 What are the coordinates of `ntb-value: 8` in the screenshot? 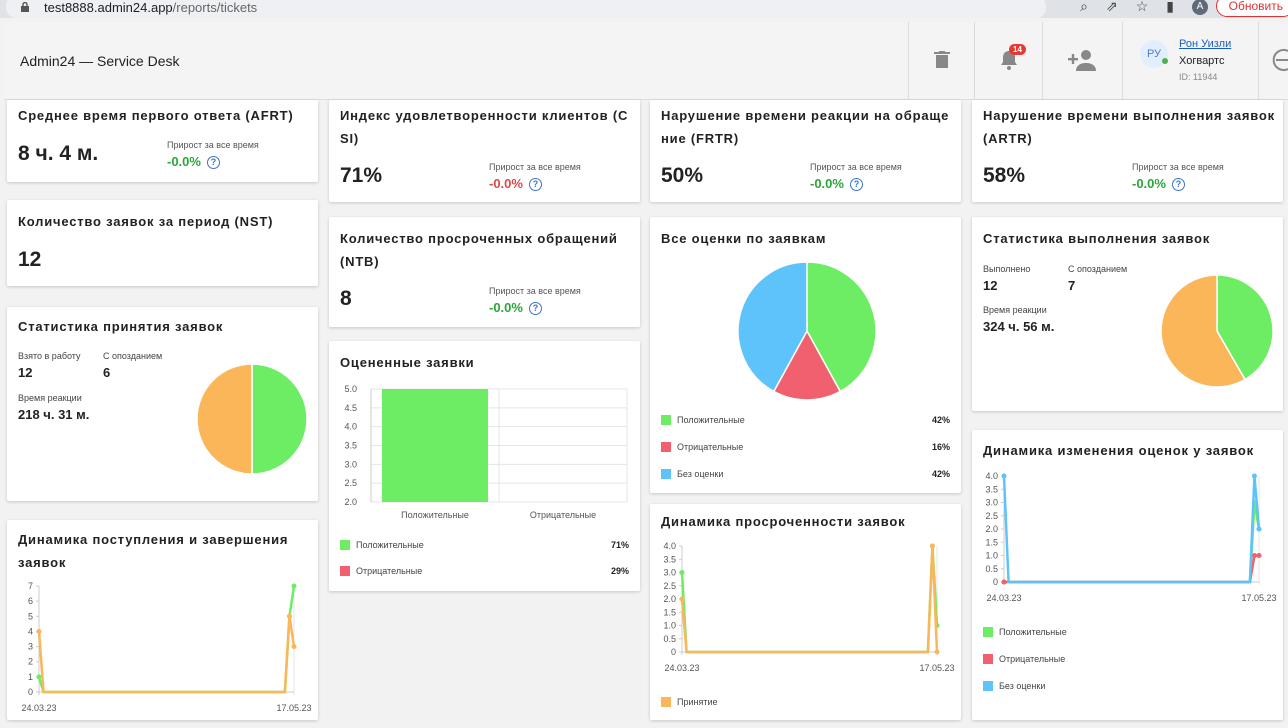 It's located at (346, 298).